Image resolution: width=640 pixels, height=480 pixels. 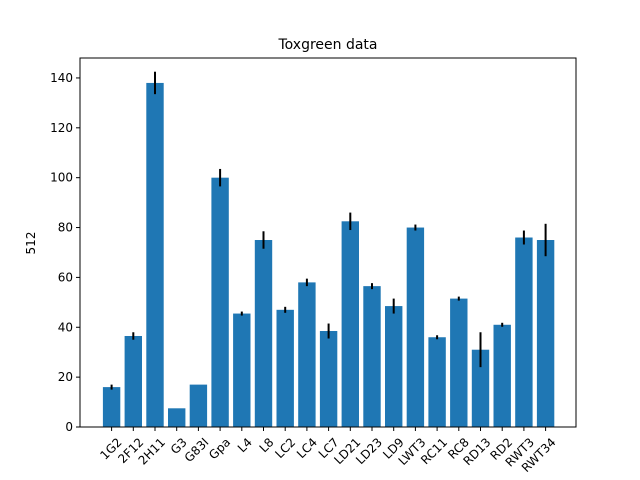 What do you see at coordinates (65, 377) in the screenshot?
I see `y-tick-label: 20` at bounding box center [65, 377].